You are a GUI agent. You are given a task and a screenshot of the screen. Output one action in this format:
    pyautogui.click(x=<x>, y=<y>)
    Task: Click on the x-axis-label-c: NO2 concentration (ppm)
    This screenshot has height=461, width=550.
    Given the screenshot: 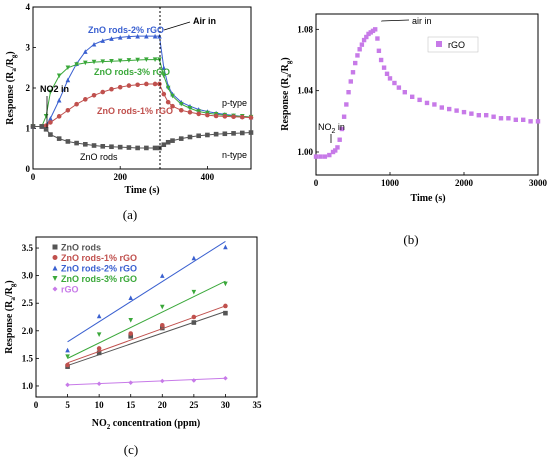 What is the action you would take?
    pyautogui.click(x=146, y=424)
    